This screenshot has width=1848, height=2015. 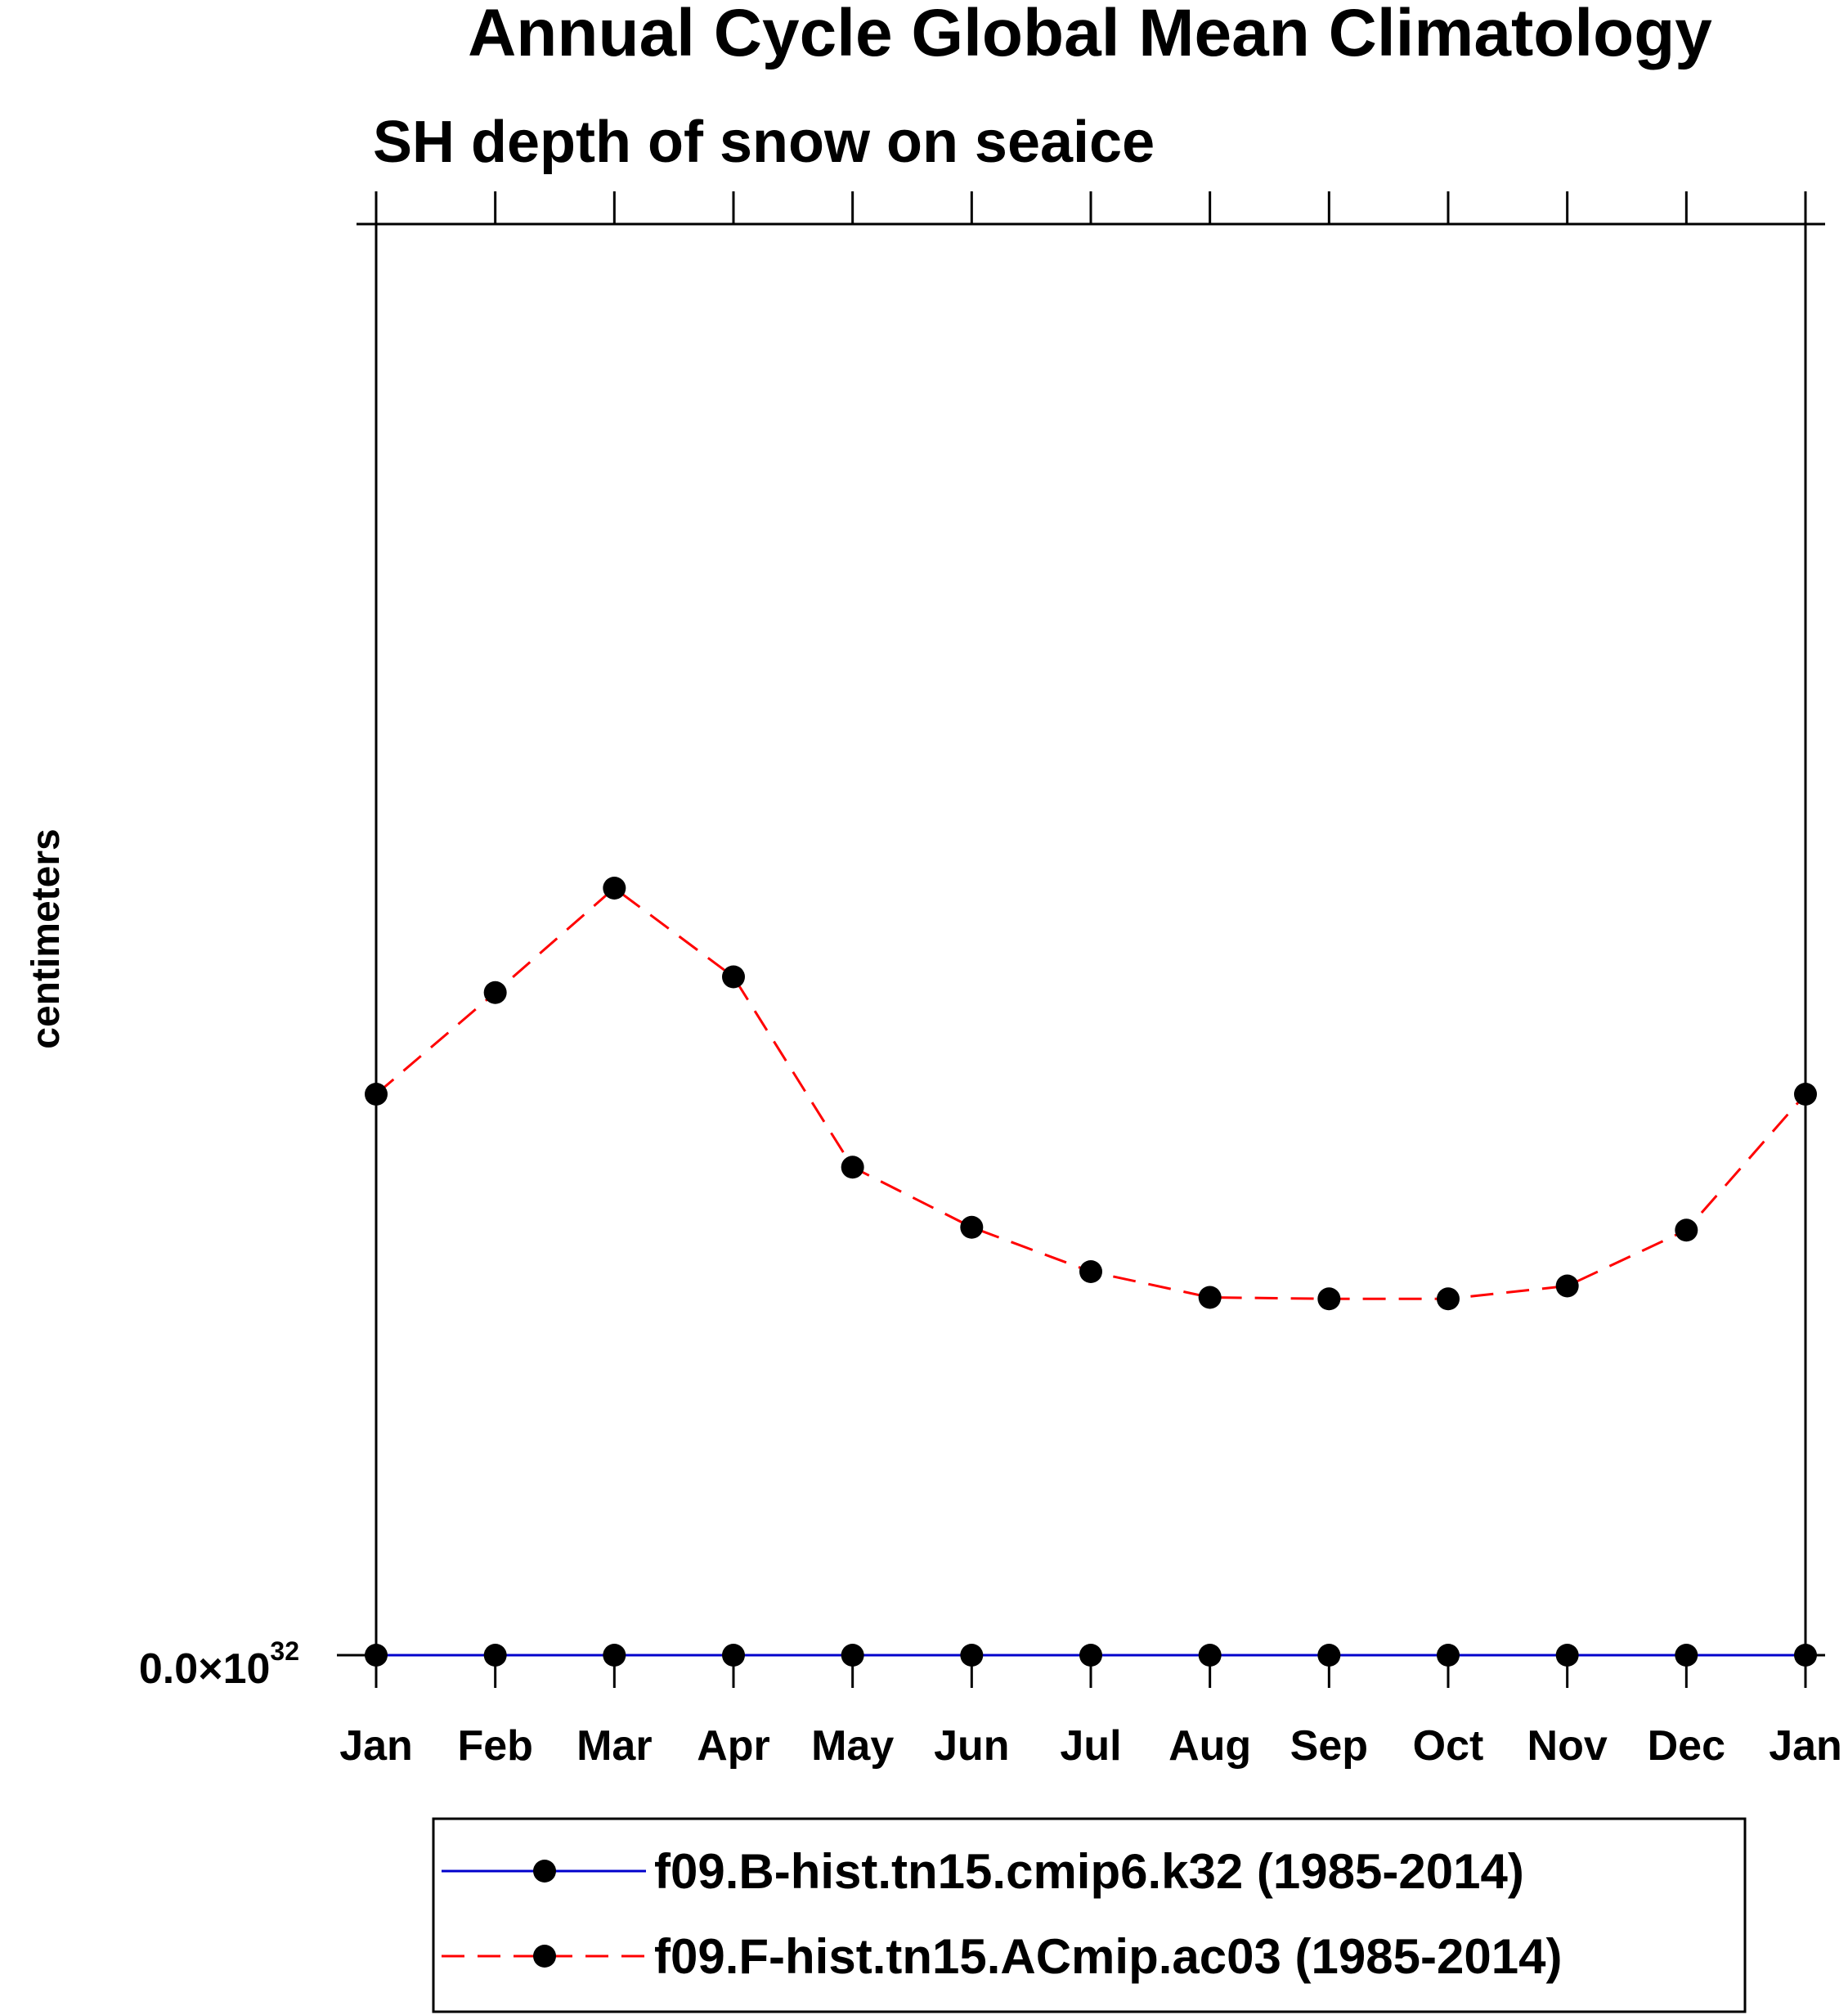 What do you see at coordinates (852, 1746) in the screenshot?
I see `x-tick-label: May` at bounding box center [852, 1746].